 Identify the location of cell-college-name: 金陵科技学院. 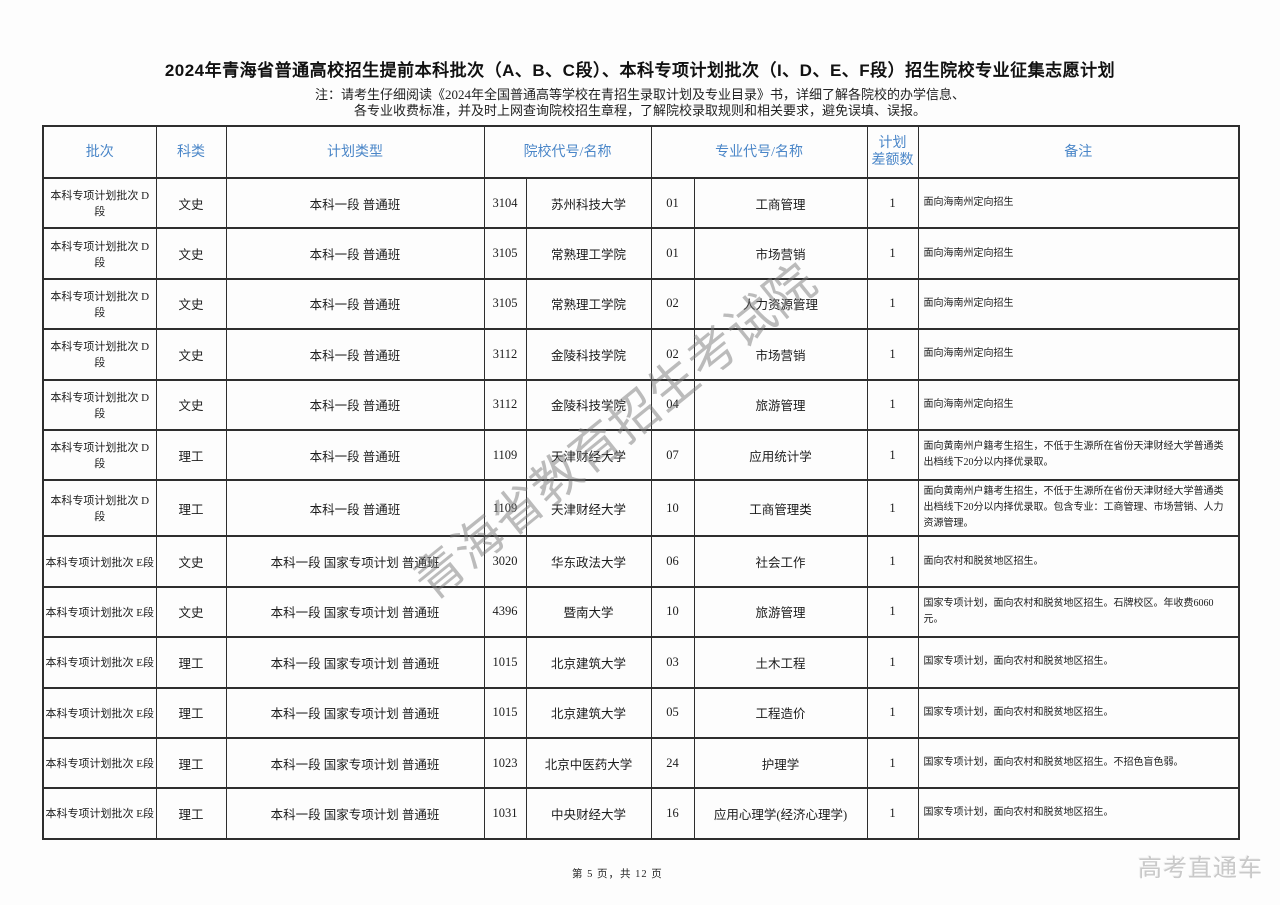
(588, 354).